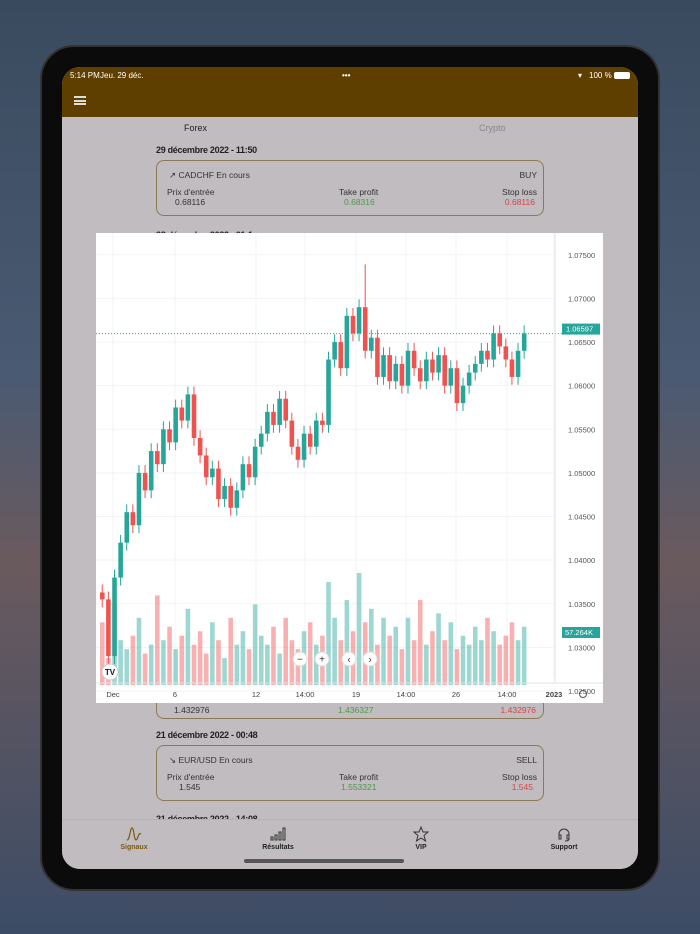 The width and height of the screenshot is (700, 934). Describe the element at coordinates (207, 735) in the screenshot. I see `signal-date: 21 décembre 2022 - 00:48` at that location.